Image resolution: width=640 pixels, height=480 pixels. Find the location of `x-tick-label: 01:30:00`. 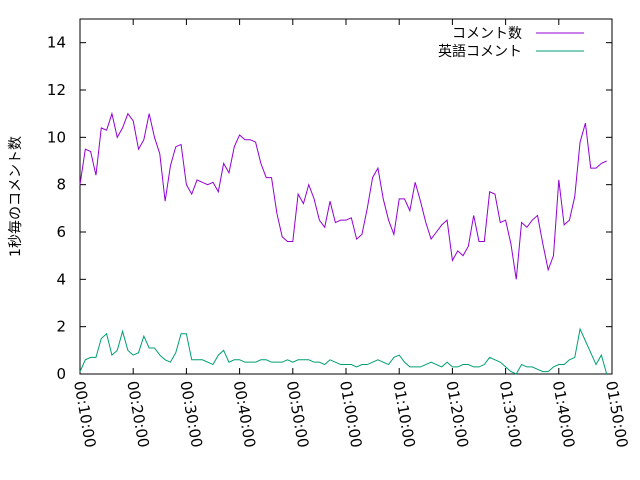

x-tick-label: 01:30:00 is located at coordinates (510, 414).